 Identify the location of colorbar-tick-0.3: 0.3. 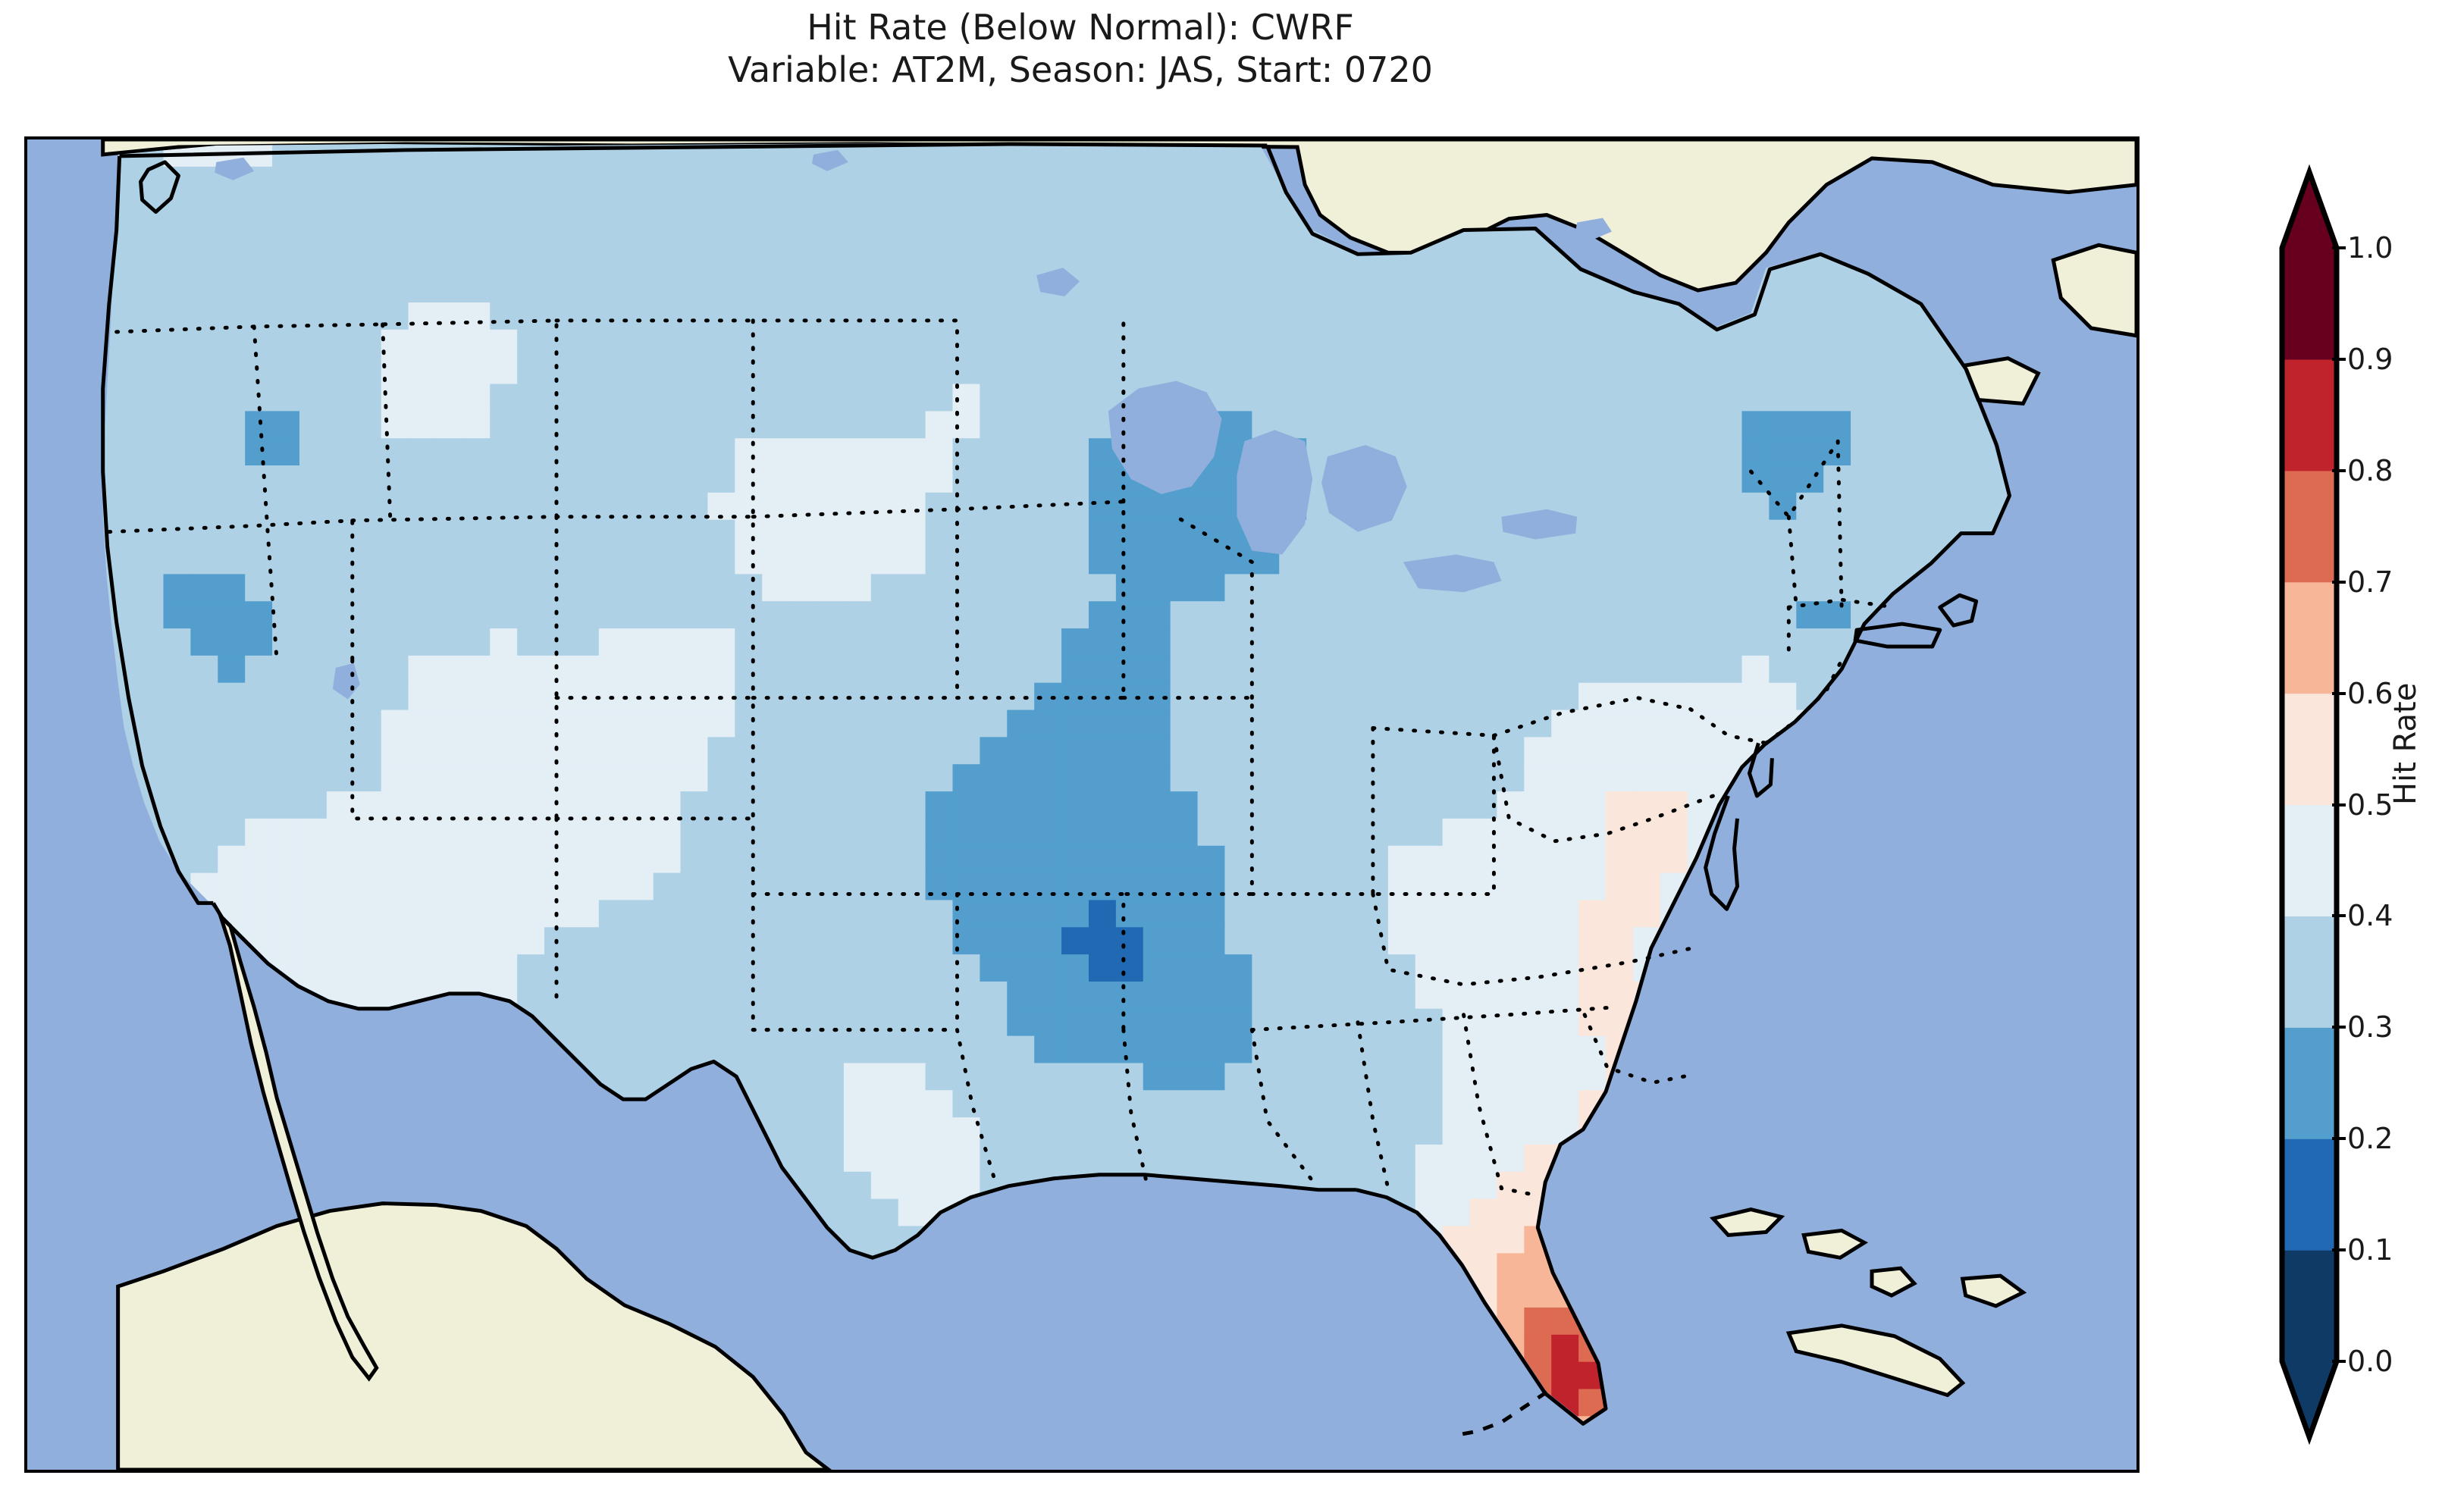
(2370, 1027).